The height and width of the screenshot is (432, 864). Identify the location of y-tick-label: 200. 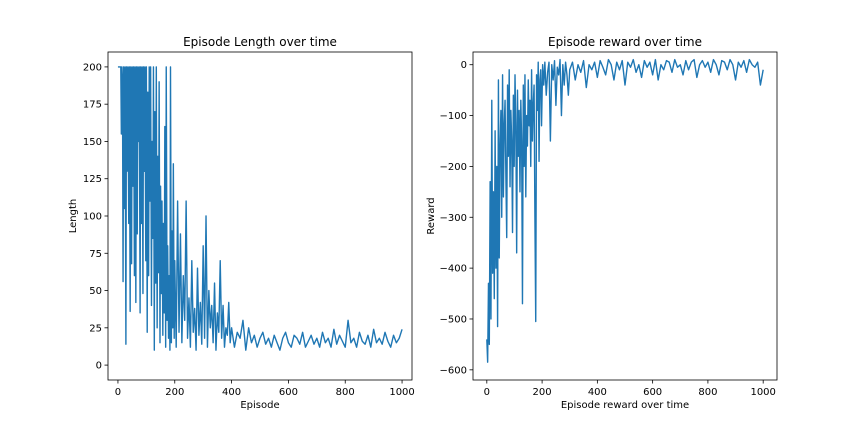
(92, 67).